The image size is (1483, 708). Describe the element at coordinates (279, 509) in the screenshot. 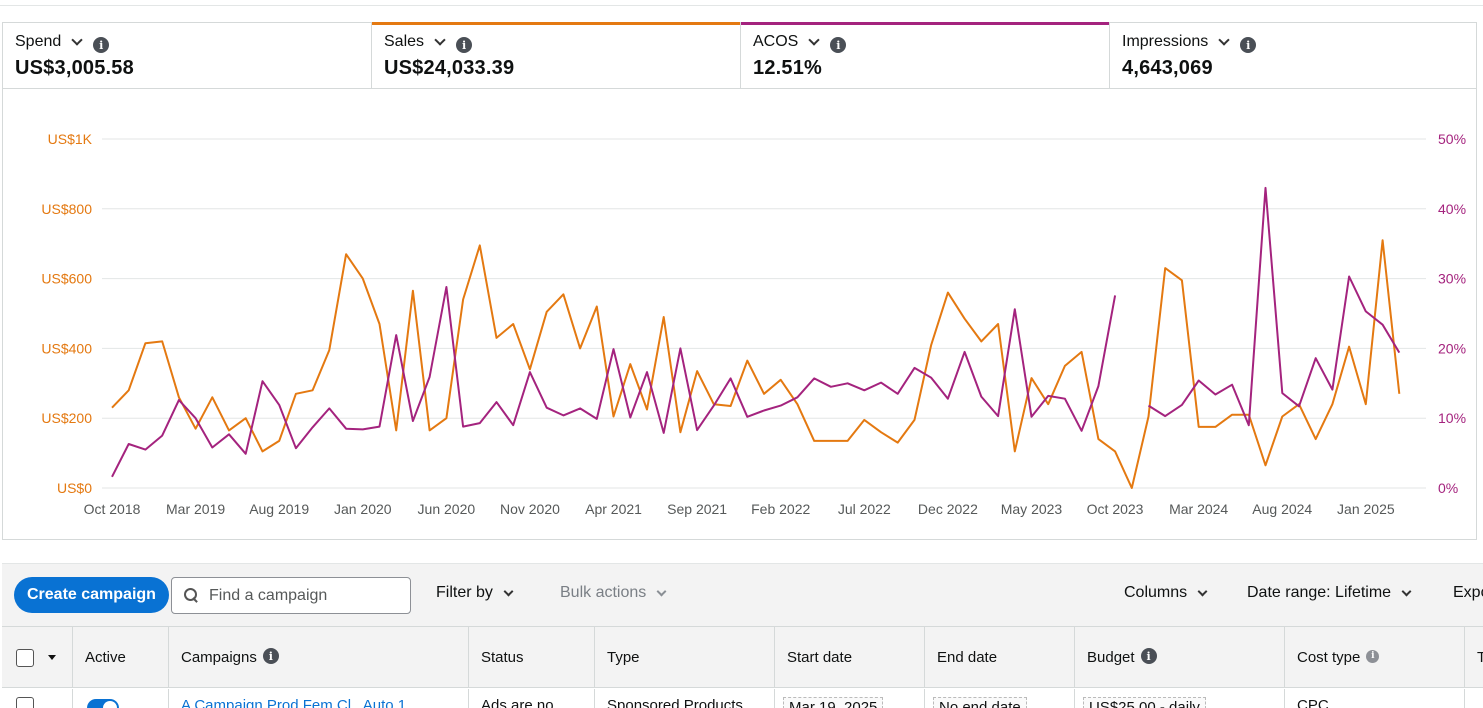

I see `x-tick-label: Aug 2019` at that location.